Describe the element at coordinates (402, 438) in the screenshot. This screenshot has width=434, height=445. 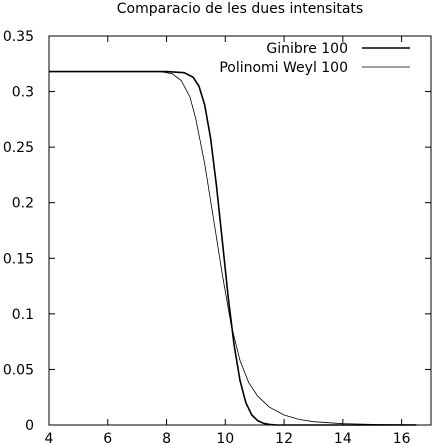
I see `x-tick-label: 16` at that location.